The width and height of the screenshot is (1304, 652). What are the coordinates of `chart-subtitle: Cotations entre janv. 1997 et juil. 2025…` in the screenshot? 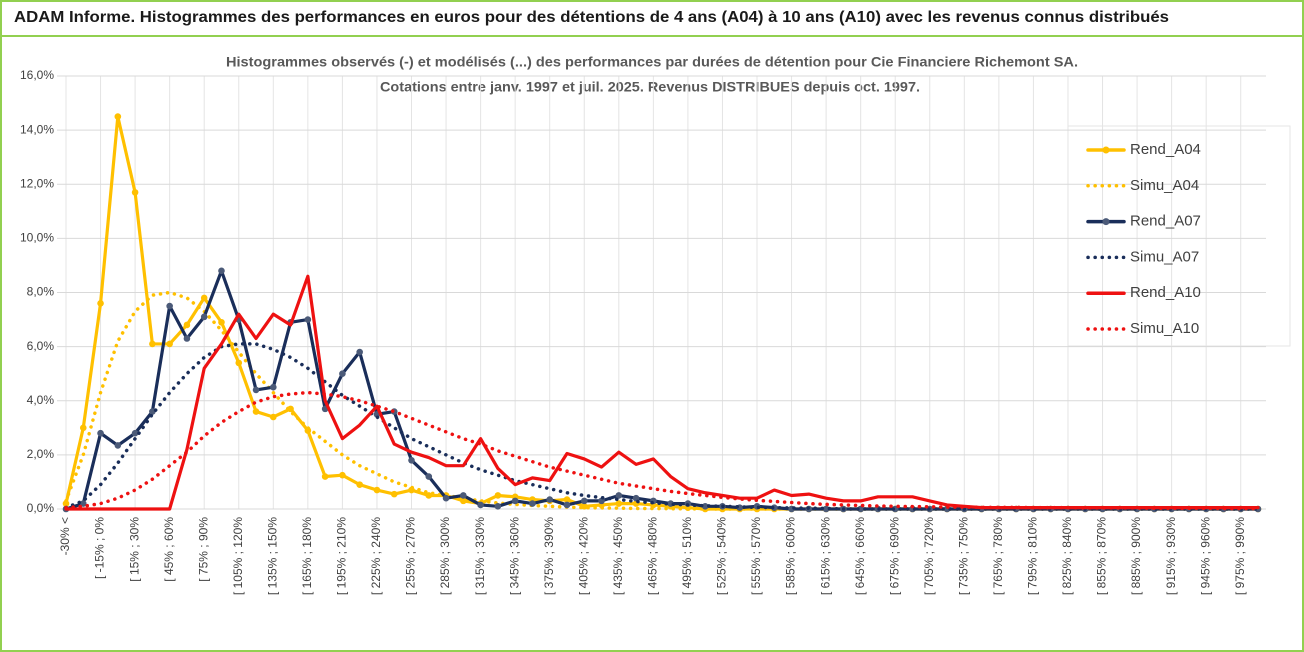 It's located at (650, 87).